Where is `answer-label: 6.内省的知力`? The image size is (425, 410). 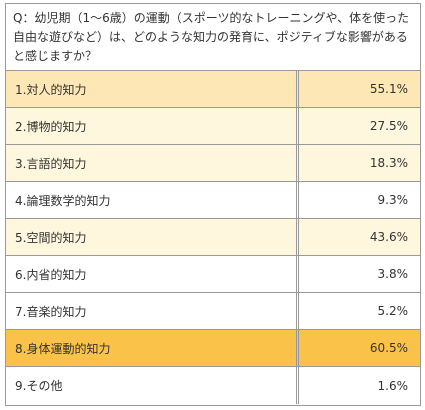 answer-label: 6.内省的知力 is located at coordinates (152, 274).